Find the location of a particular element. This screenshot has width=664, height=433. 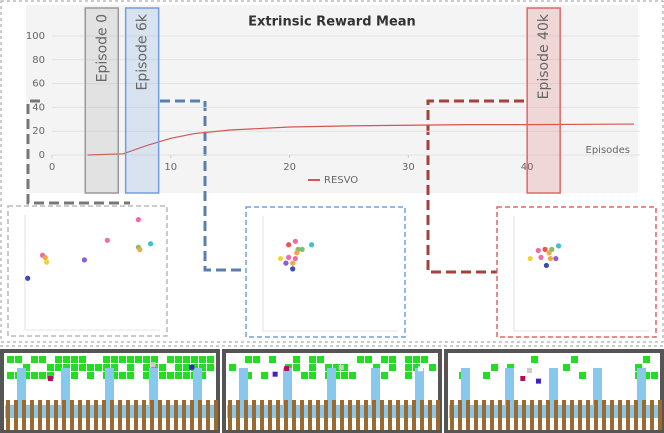

y-tick-label: 100 is located at coordinates (35, 36).